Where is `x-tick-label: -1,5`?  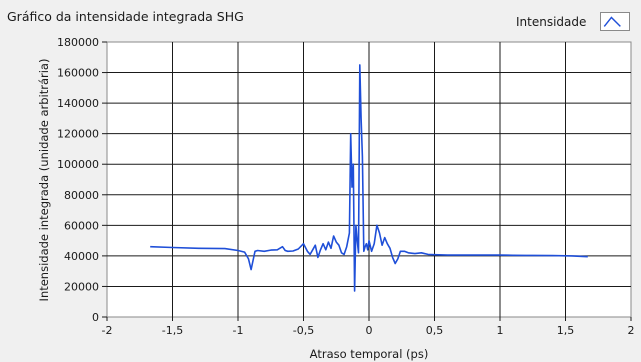
x-tick-label: -1,5 is located at coordinates (172, 330).